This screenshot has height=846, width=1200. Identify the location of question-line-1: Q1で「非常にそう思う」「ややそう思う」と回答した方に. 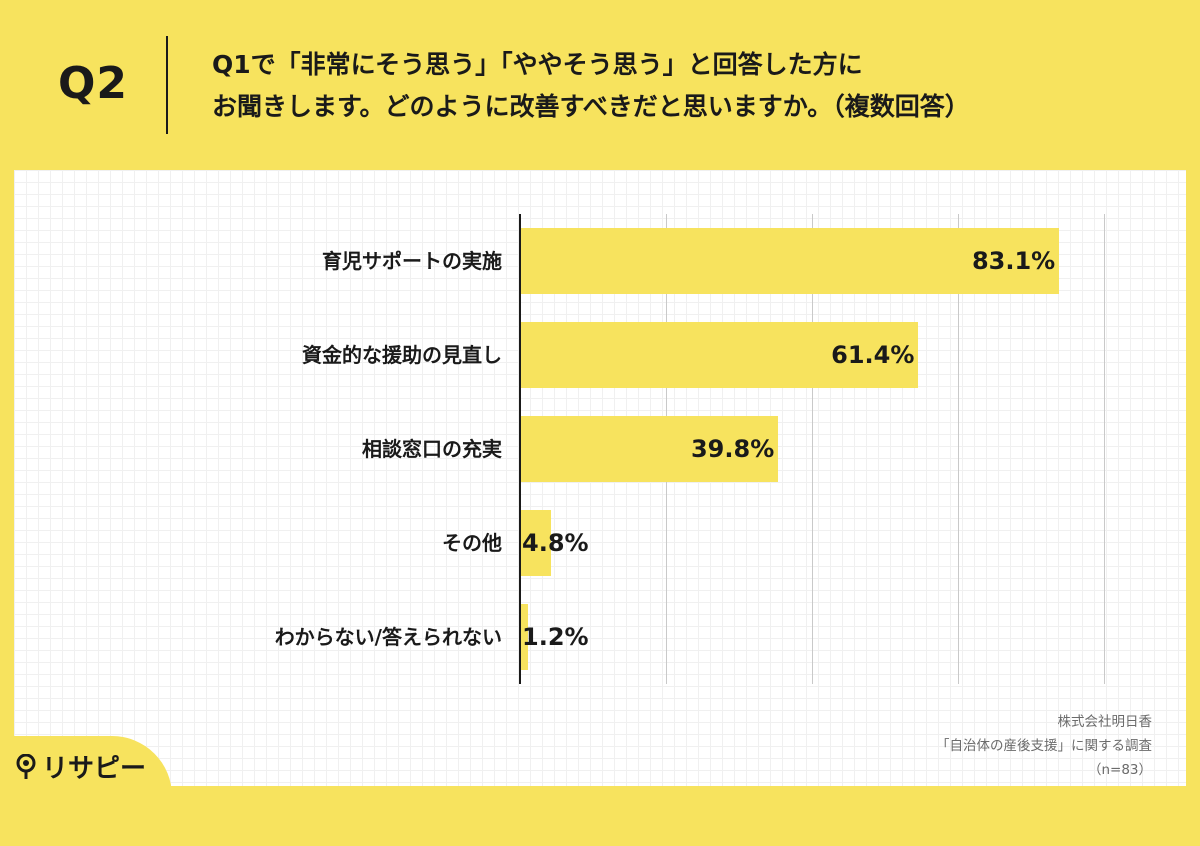
(537, 64).